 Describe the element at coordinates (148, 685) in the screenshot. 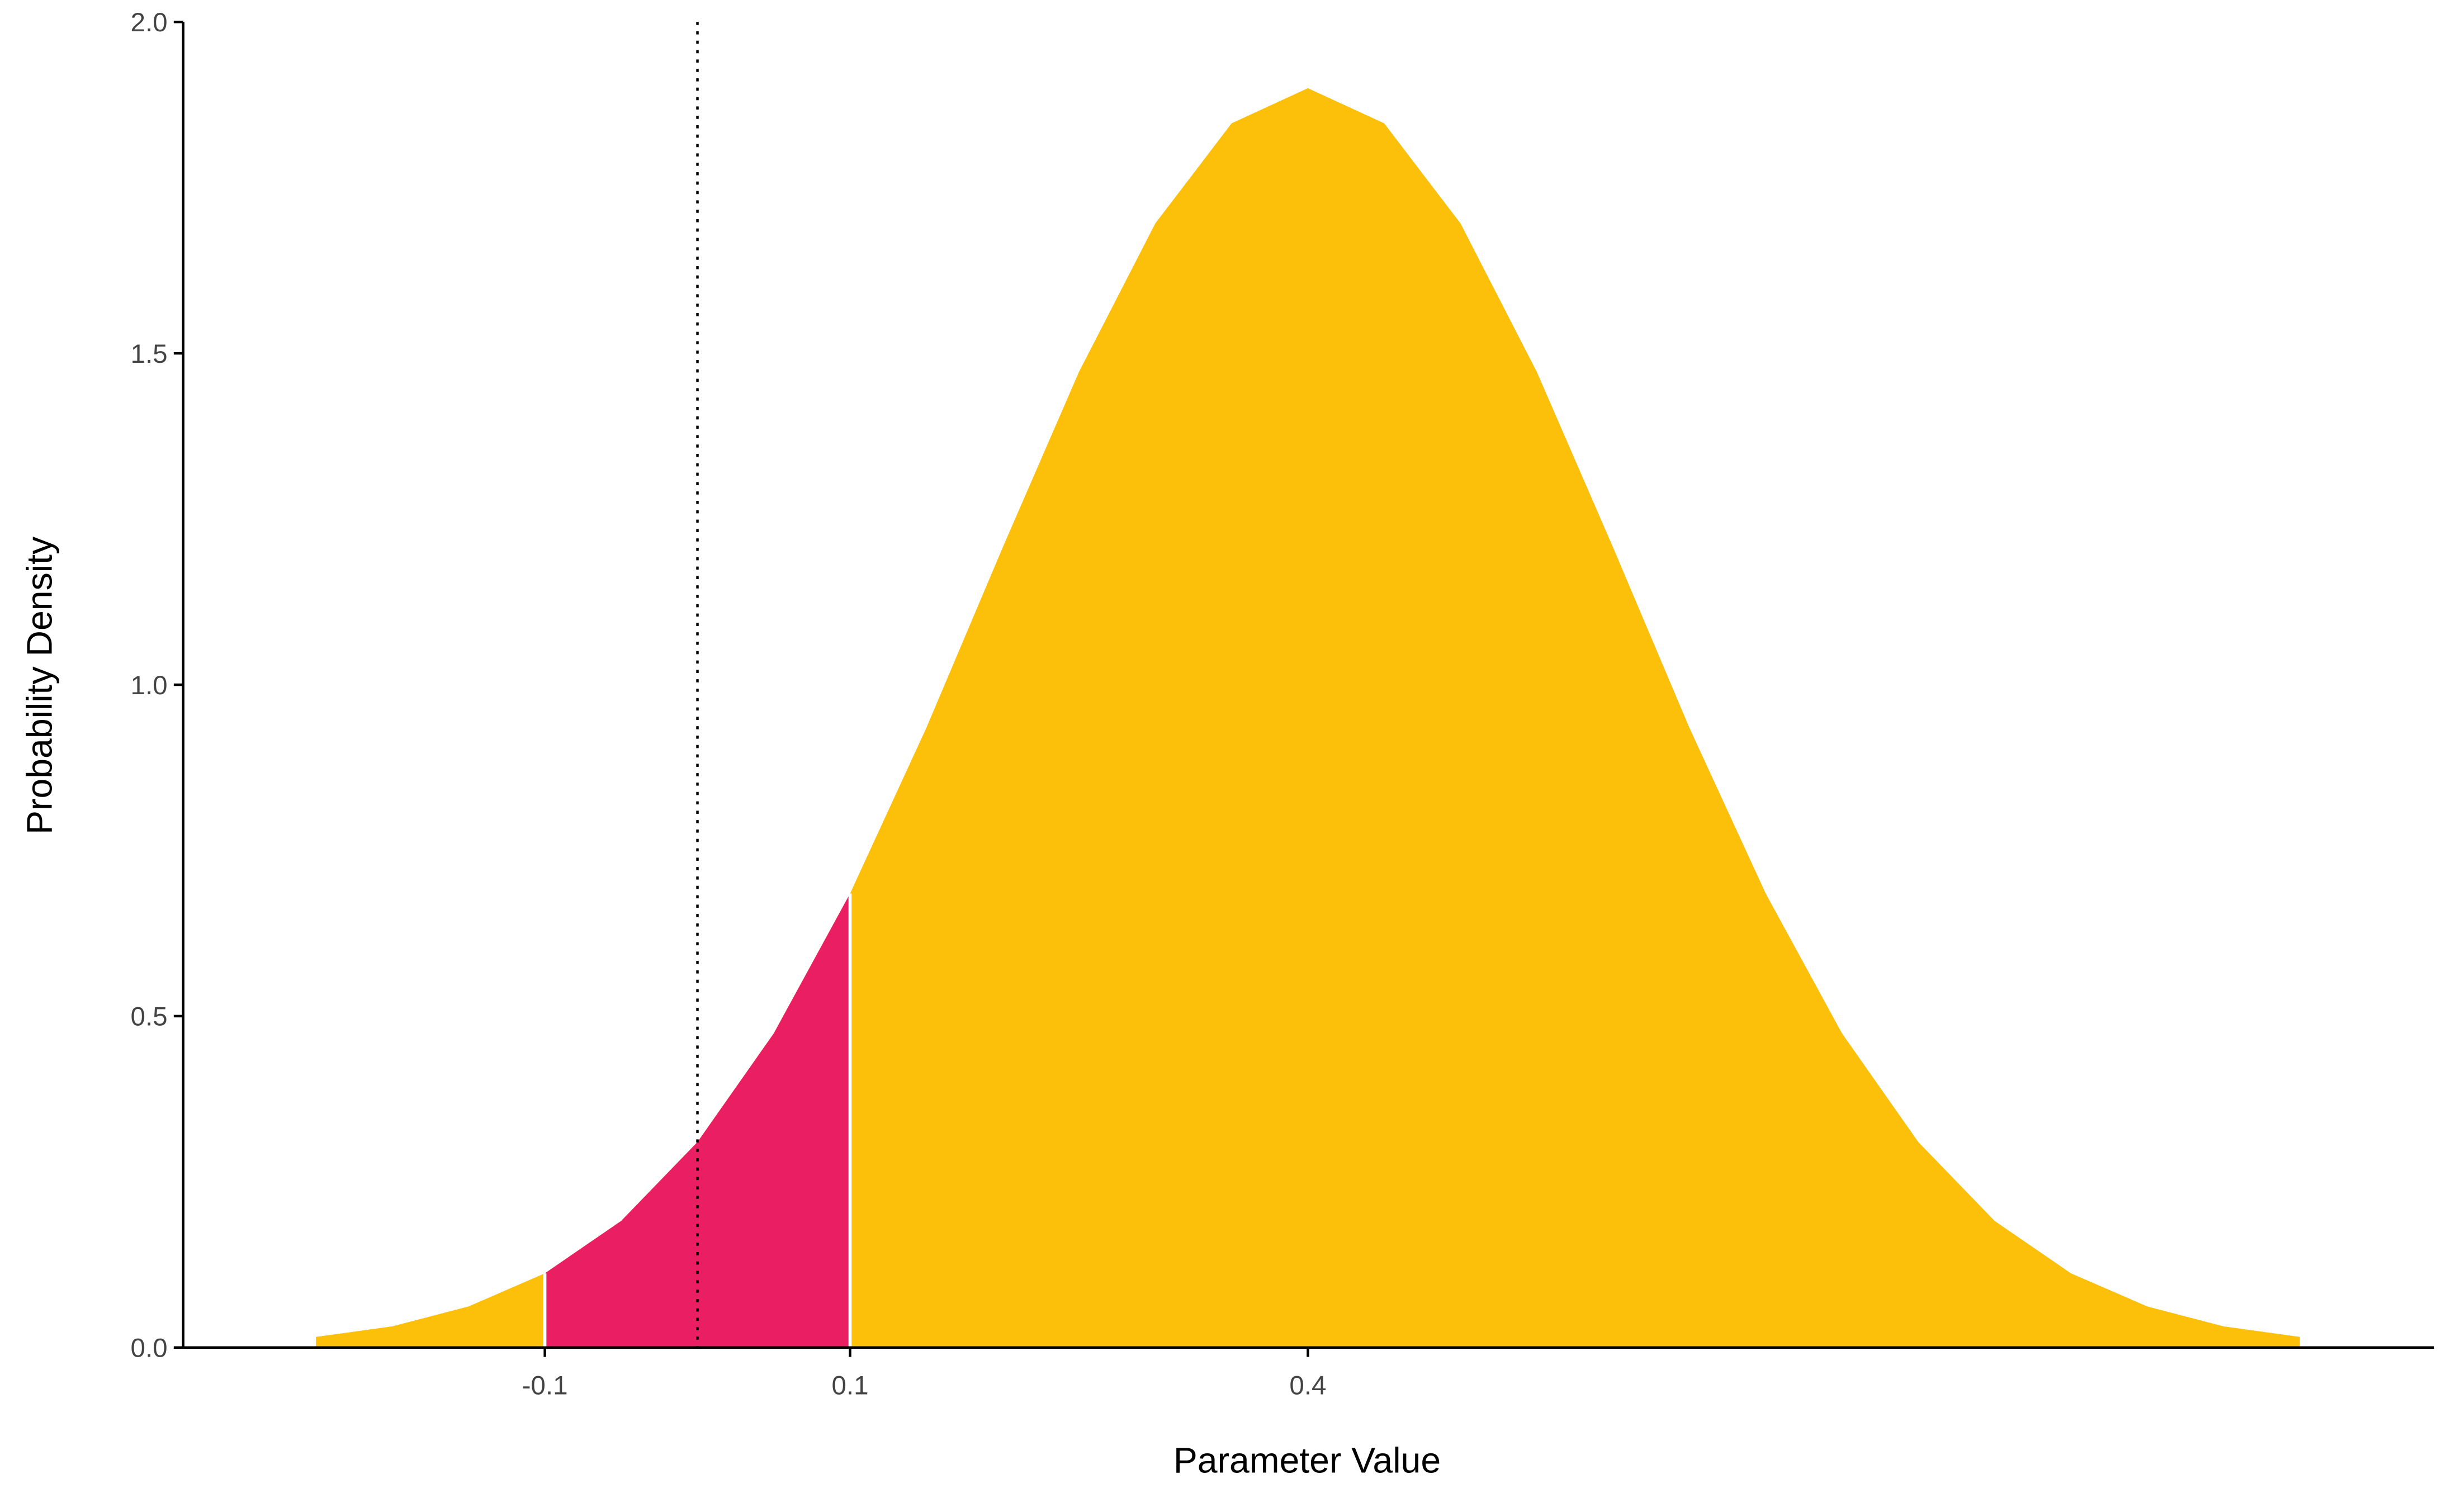

I see `y-tick-label: 1.0` at that location.